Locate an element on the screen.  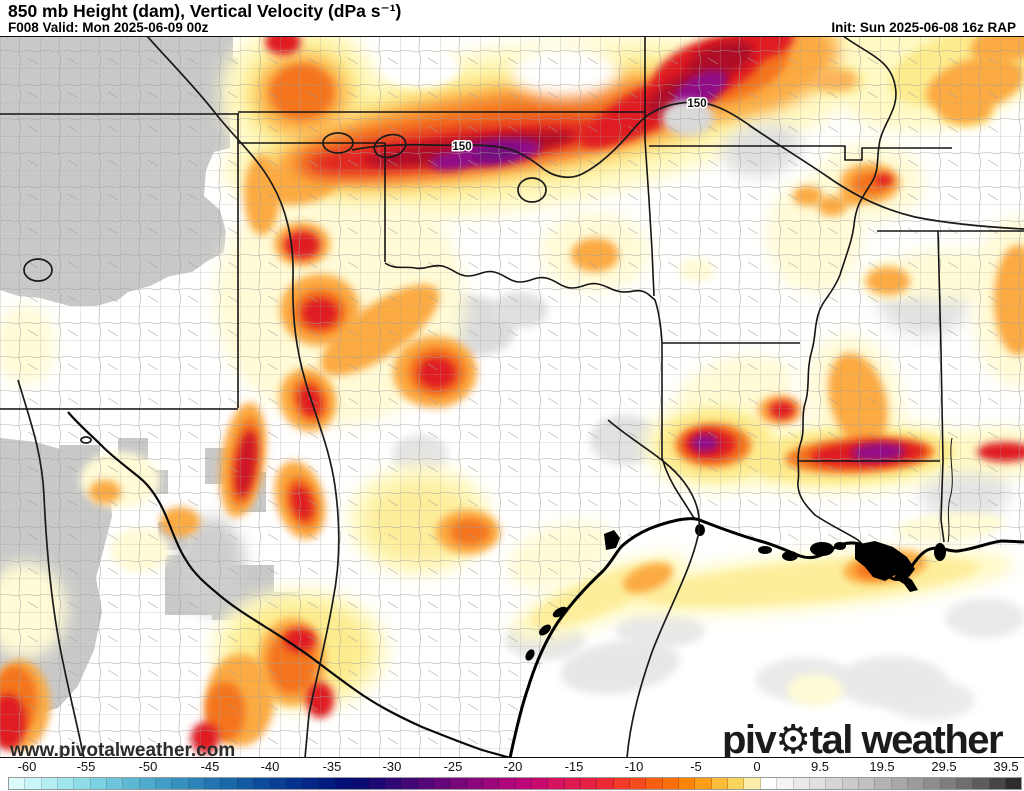
mississippi-river is located at coordinates (847, 294).